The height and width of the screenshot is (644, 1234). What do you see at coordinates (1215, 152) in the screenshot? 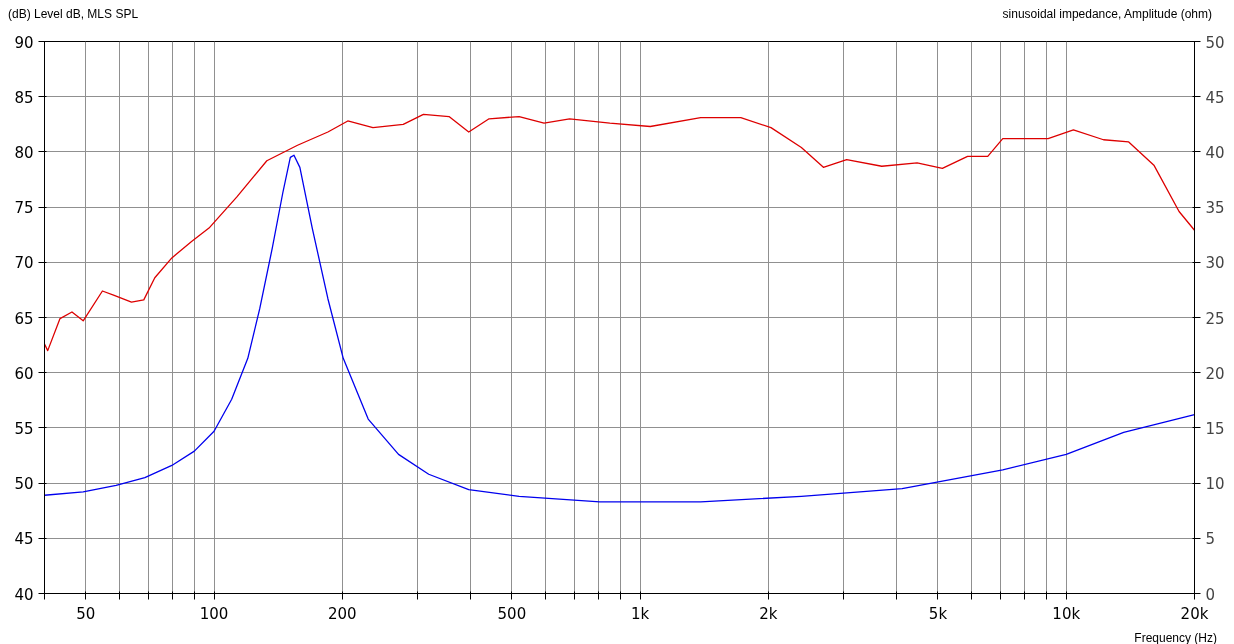
I see `y2-tick-label: 40` at bounding box center [1215, 152].